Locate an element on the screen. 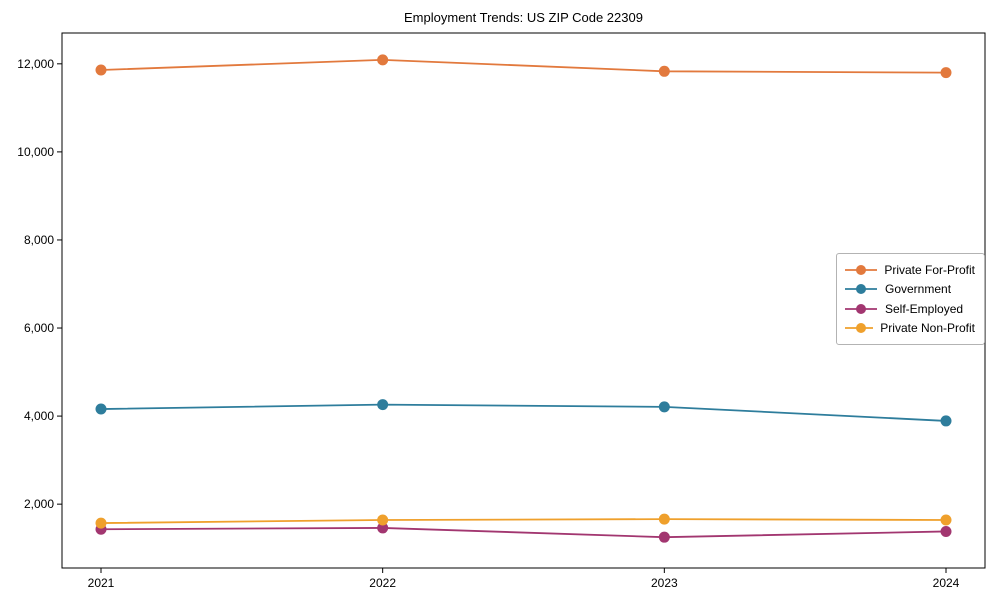  legend-label: Private Non-Profit is located at coordinates (927, 328).